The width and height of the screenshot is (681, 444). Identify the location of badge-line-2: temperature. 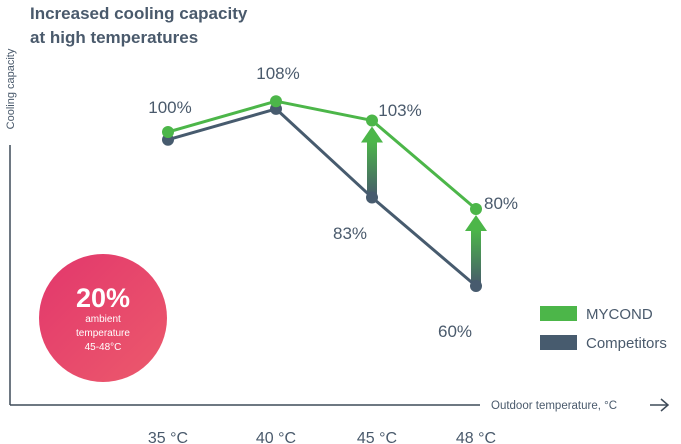
(103, 333).